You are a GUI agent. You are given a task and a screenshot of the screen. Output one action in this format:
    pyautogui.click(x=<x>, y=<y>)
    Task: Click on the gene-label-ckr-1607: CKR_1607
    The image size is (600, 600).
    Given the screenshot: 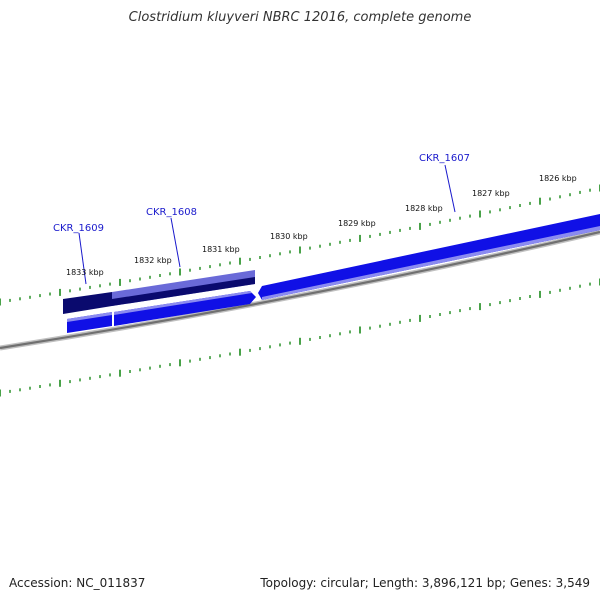 What is the action you would take?
    pyautogui.click(x=444, y=158)
    